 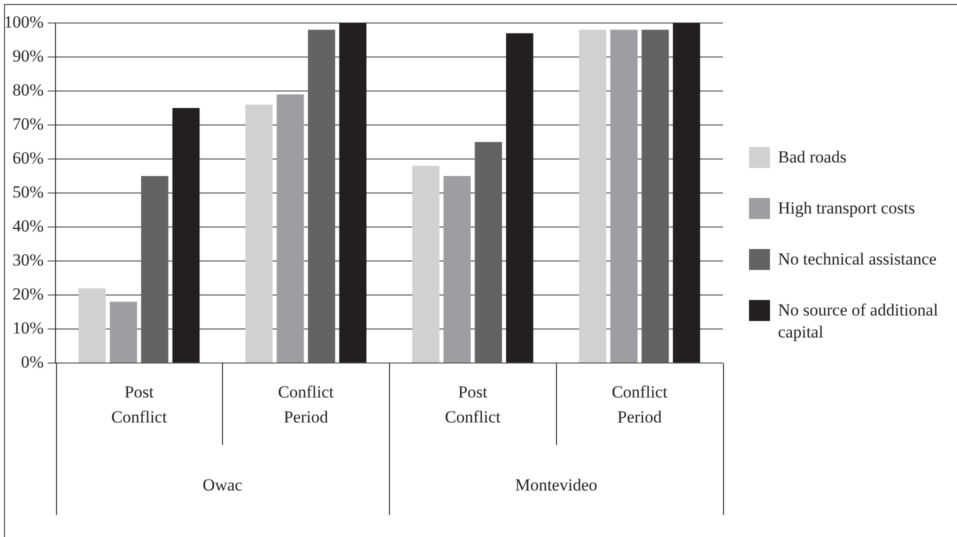 I want to click on text: Owac, so click(x=222, y=484).